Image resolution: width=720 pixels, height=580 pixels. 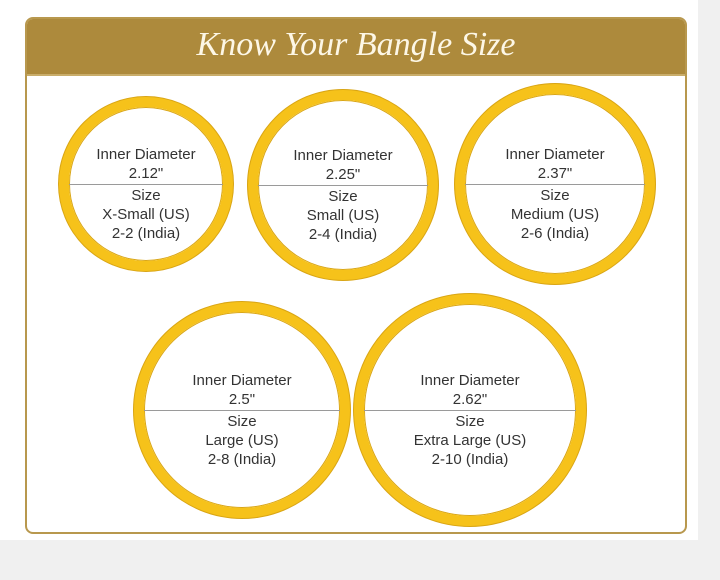 I want to click on us-size: Small (US), so click(x=343, y=215).